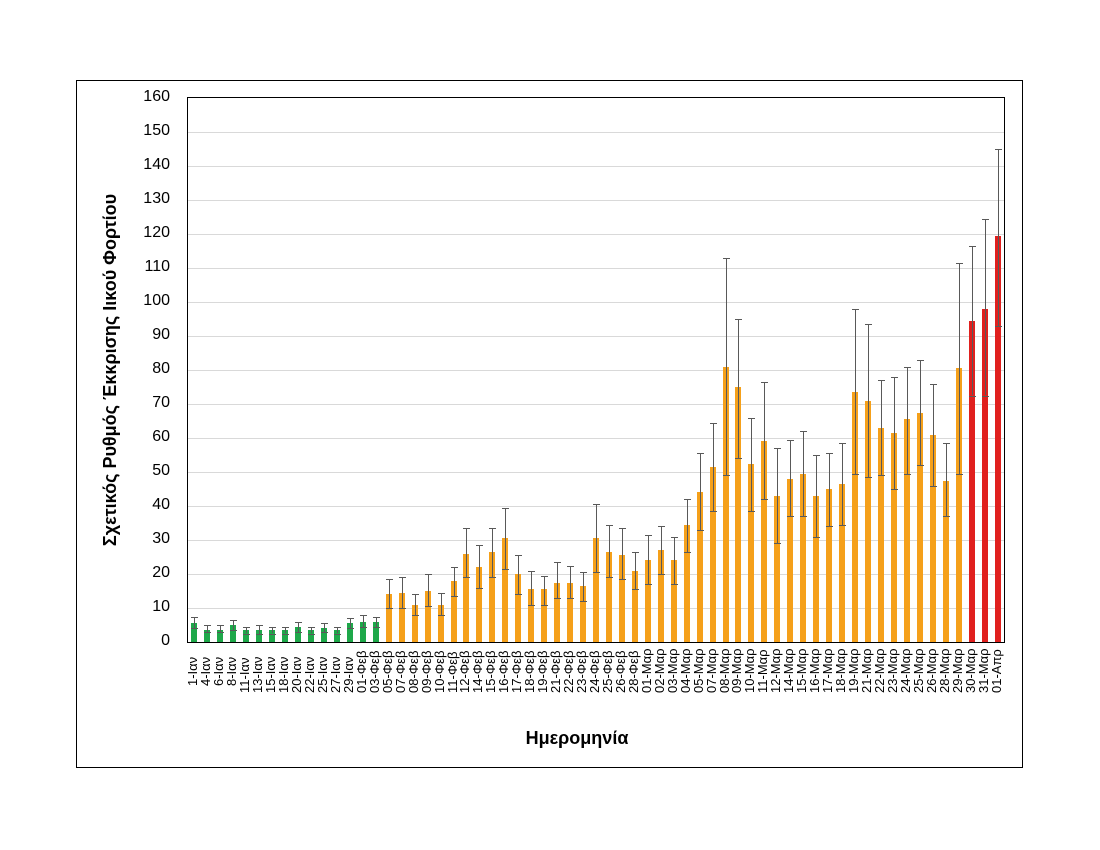  Describe the element at coordinates (161, 538) in the screenshot. I see `y-tick-label: 30` at that location.